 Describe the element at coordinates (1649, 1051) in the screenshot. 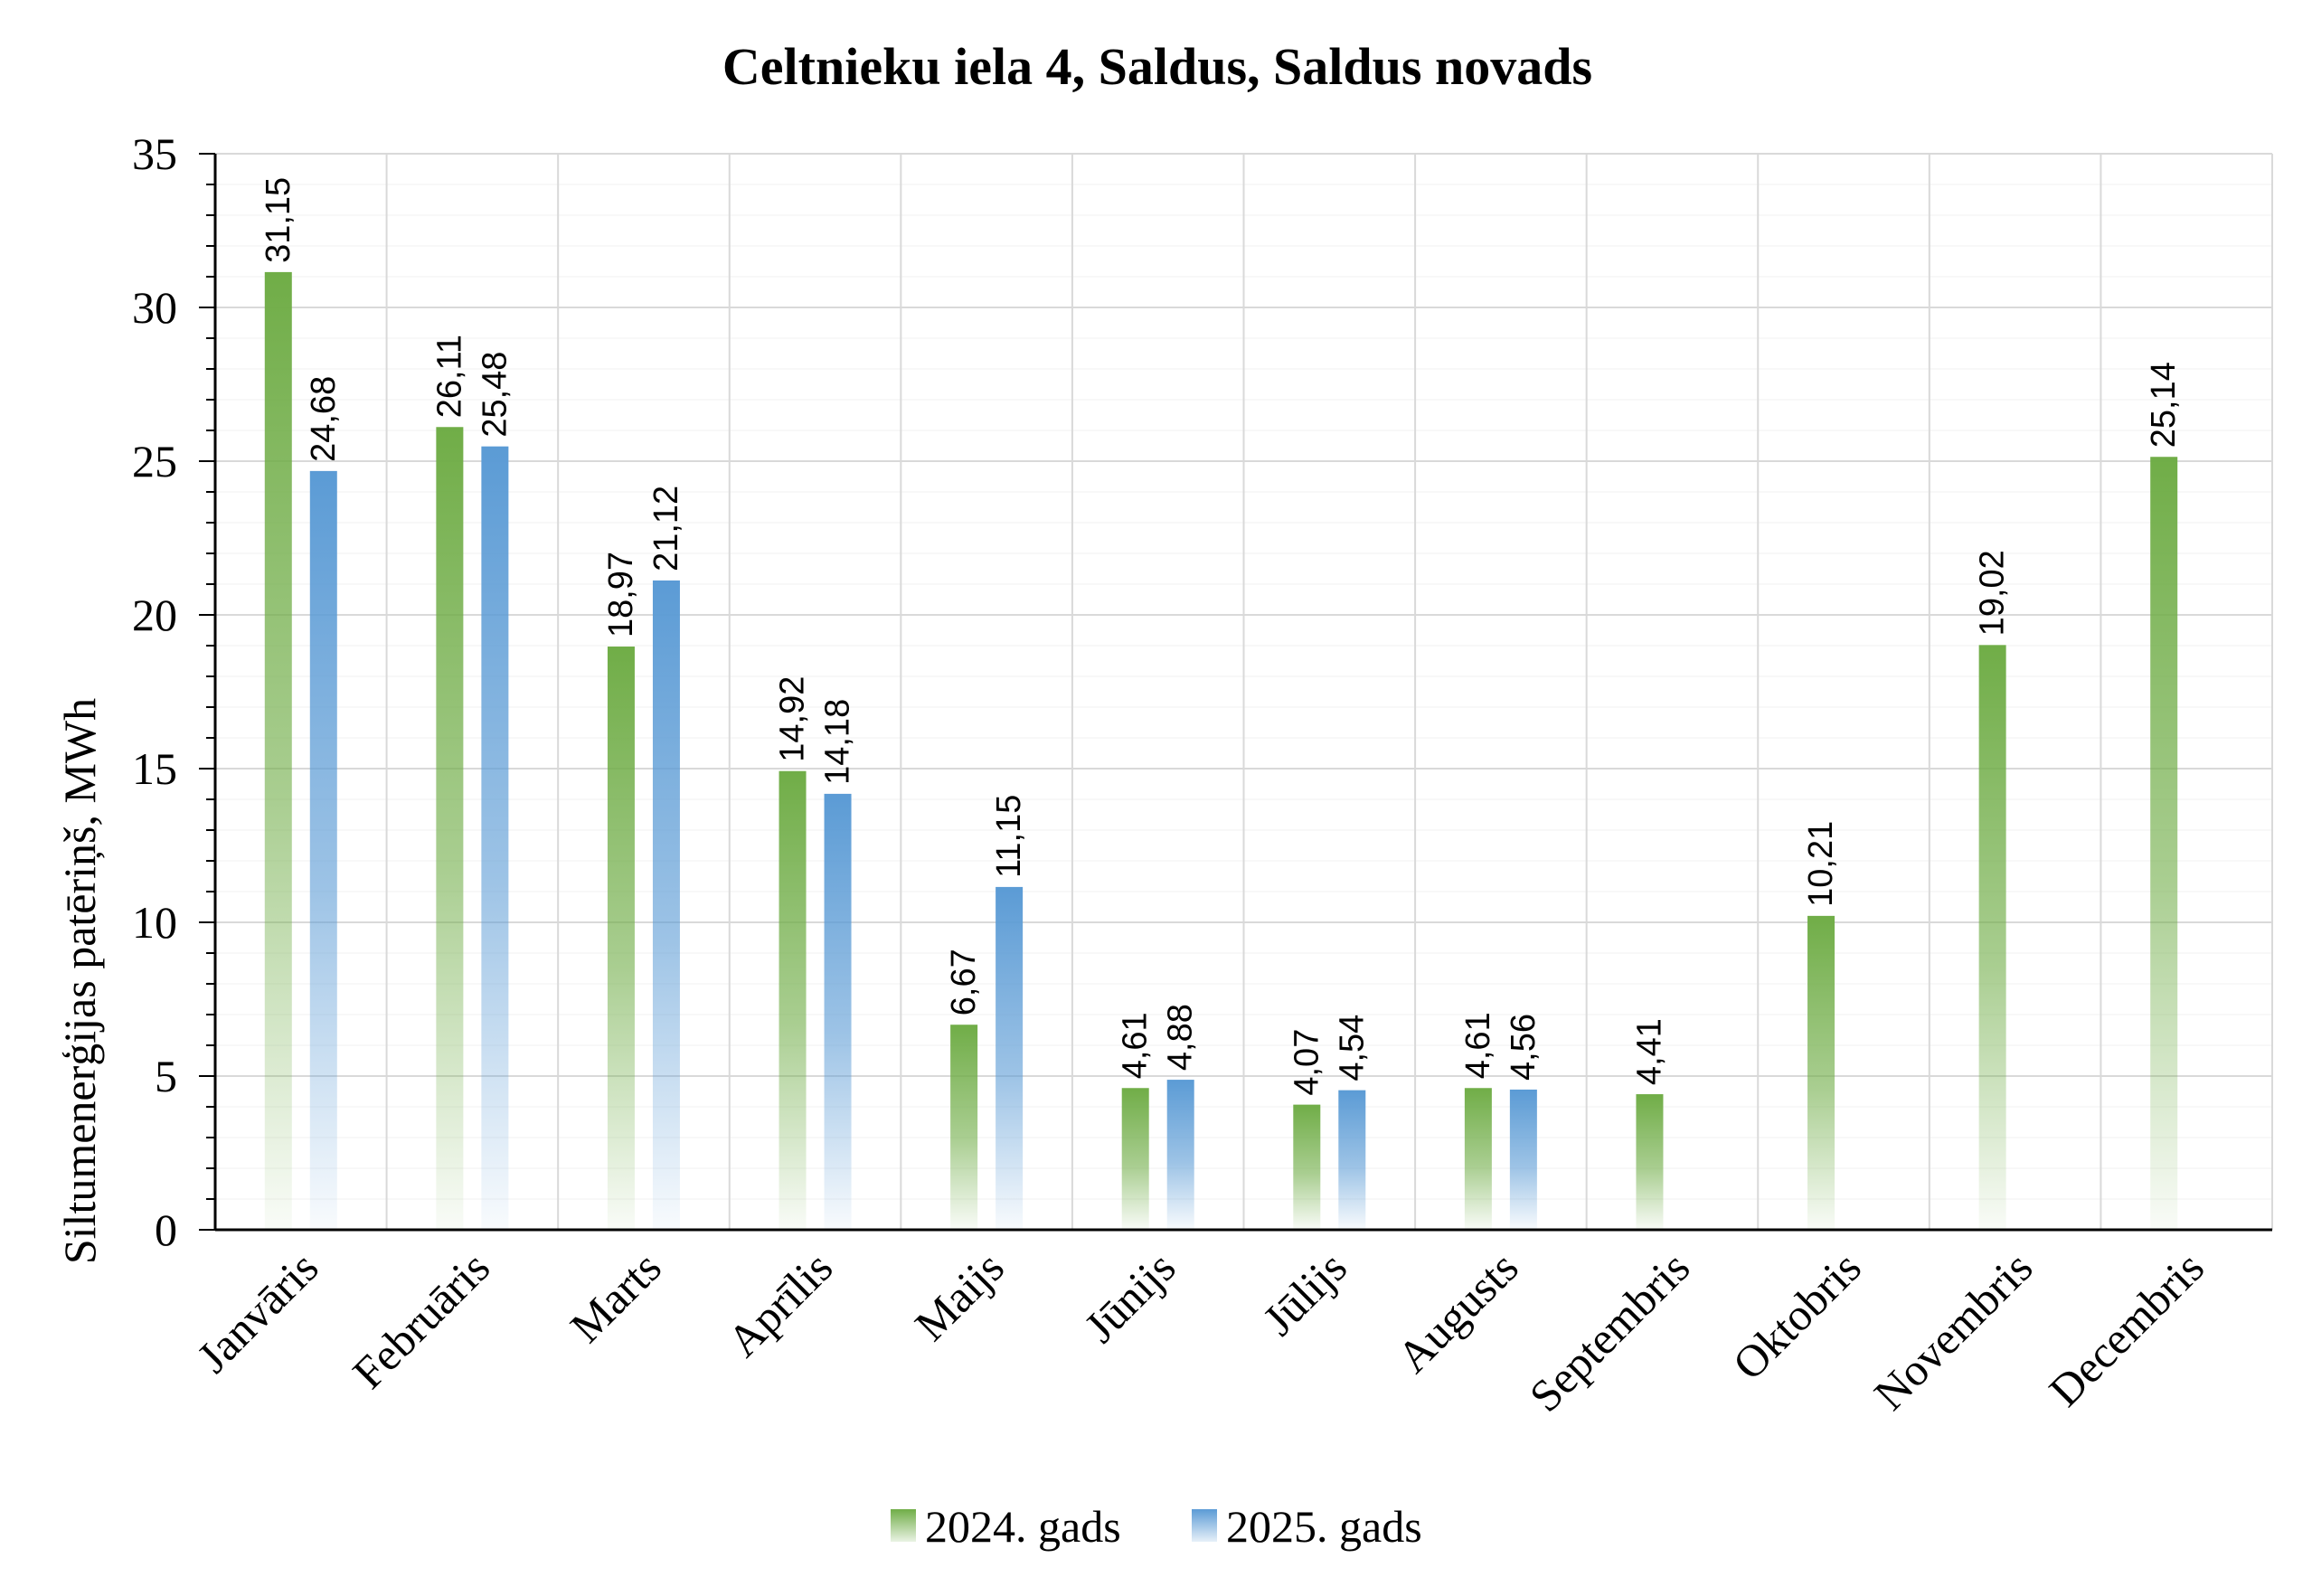

I see `data-label: 4,41` at that location.